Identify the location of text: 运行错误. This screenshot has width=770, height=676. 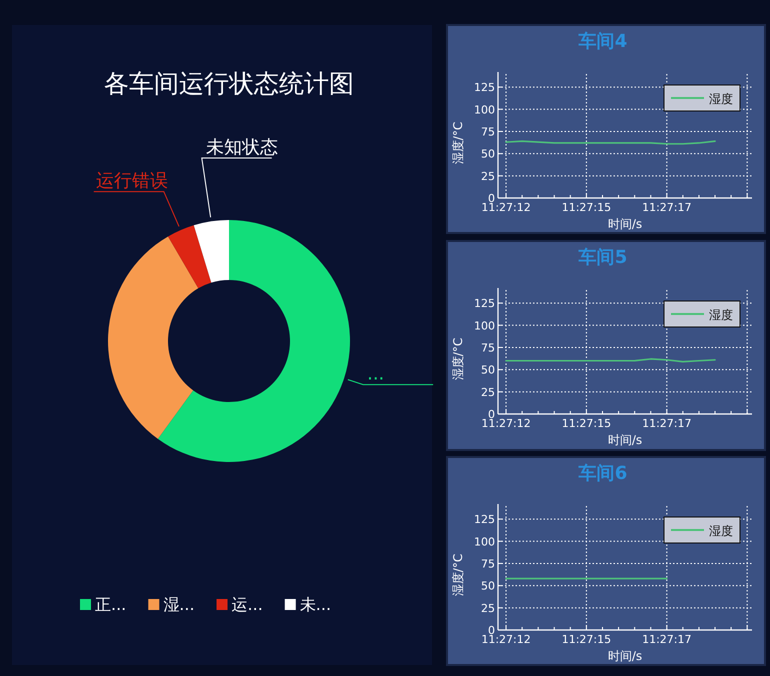
(132, 181).